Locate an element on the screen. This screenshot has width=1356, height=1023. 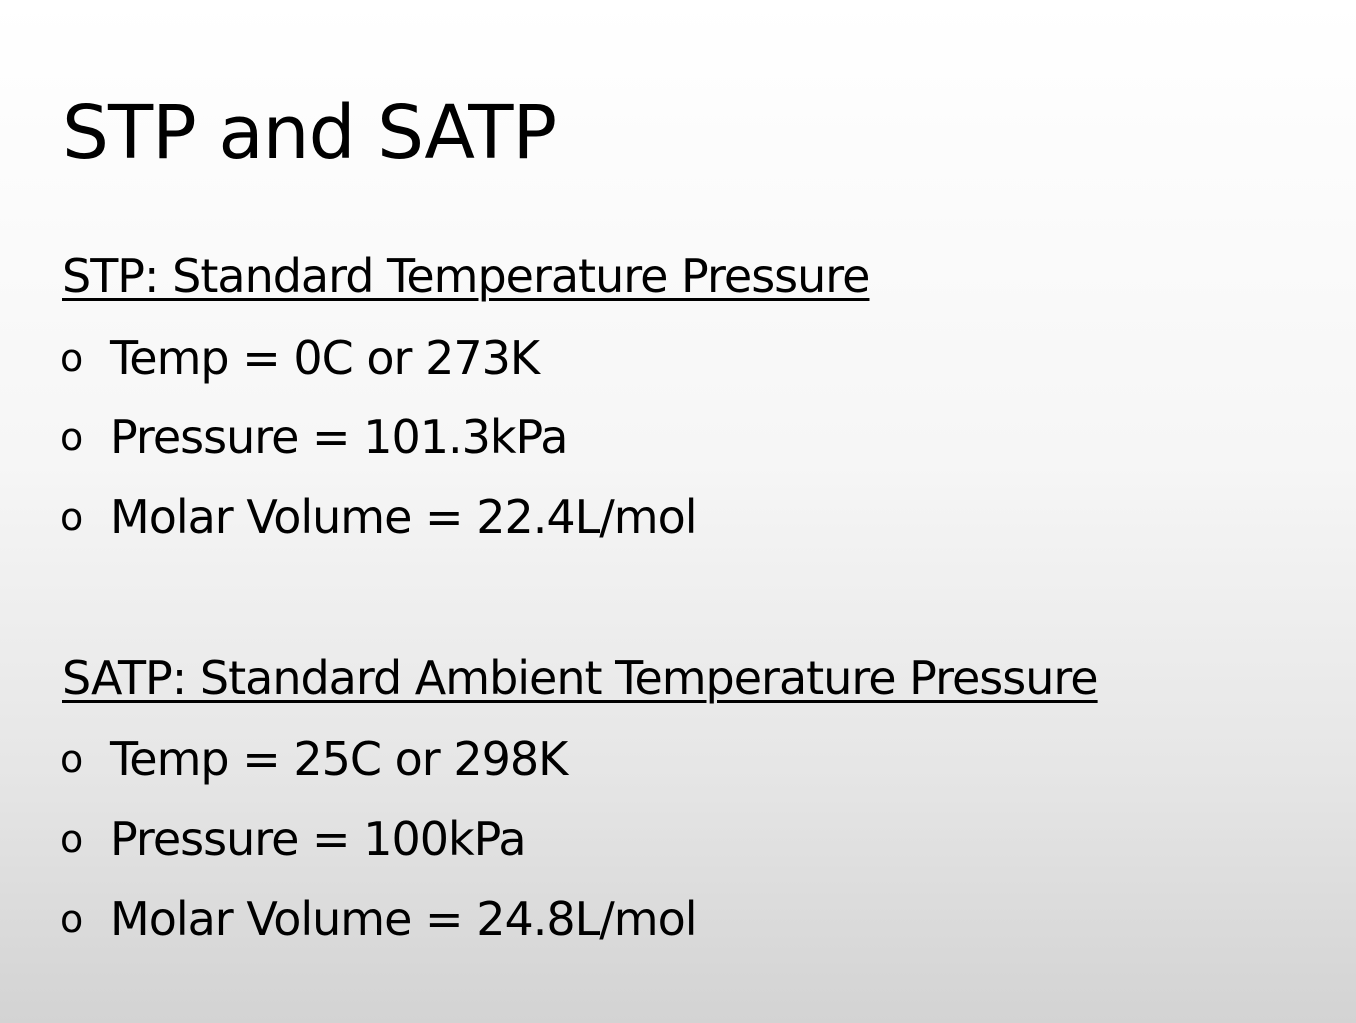
satp-item-molar-volume: o Molar Volume = 24.8L/mol is located at coordinates (378, 919).